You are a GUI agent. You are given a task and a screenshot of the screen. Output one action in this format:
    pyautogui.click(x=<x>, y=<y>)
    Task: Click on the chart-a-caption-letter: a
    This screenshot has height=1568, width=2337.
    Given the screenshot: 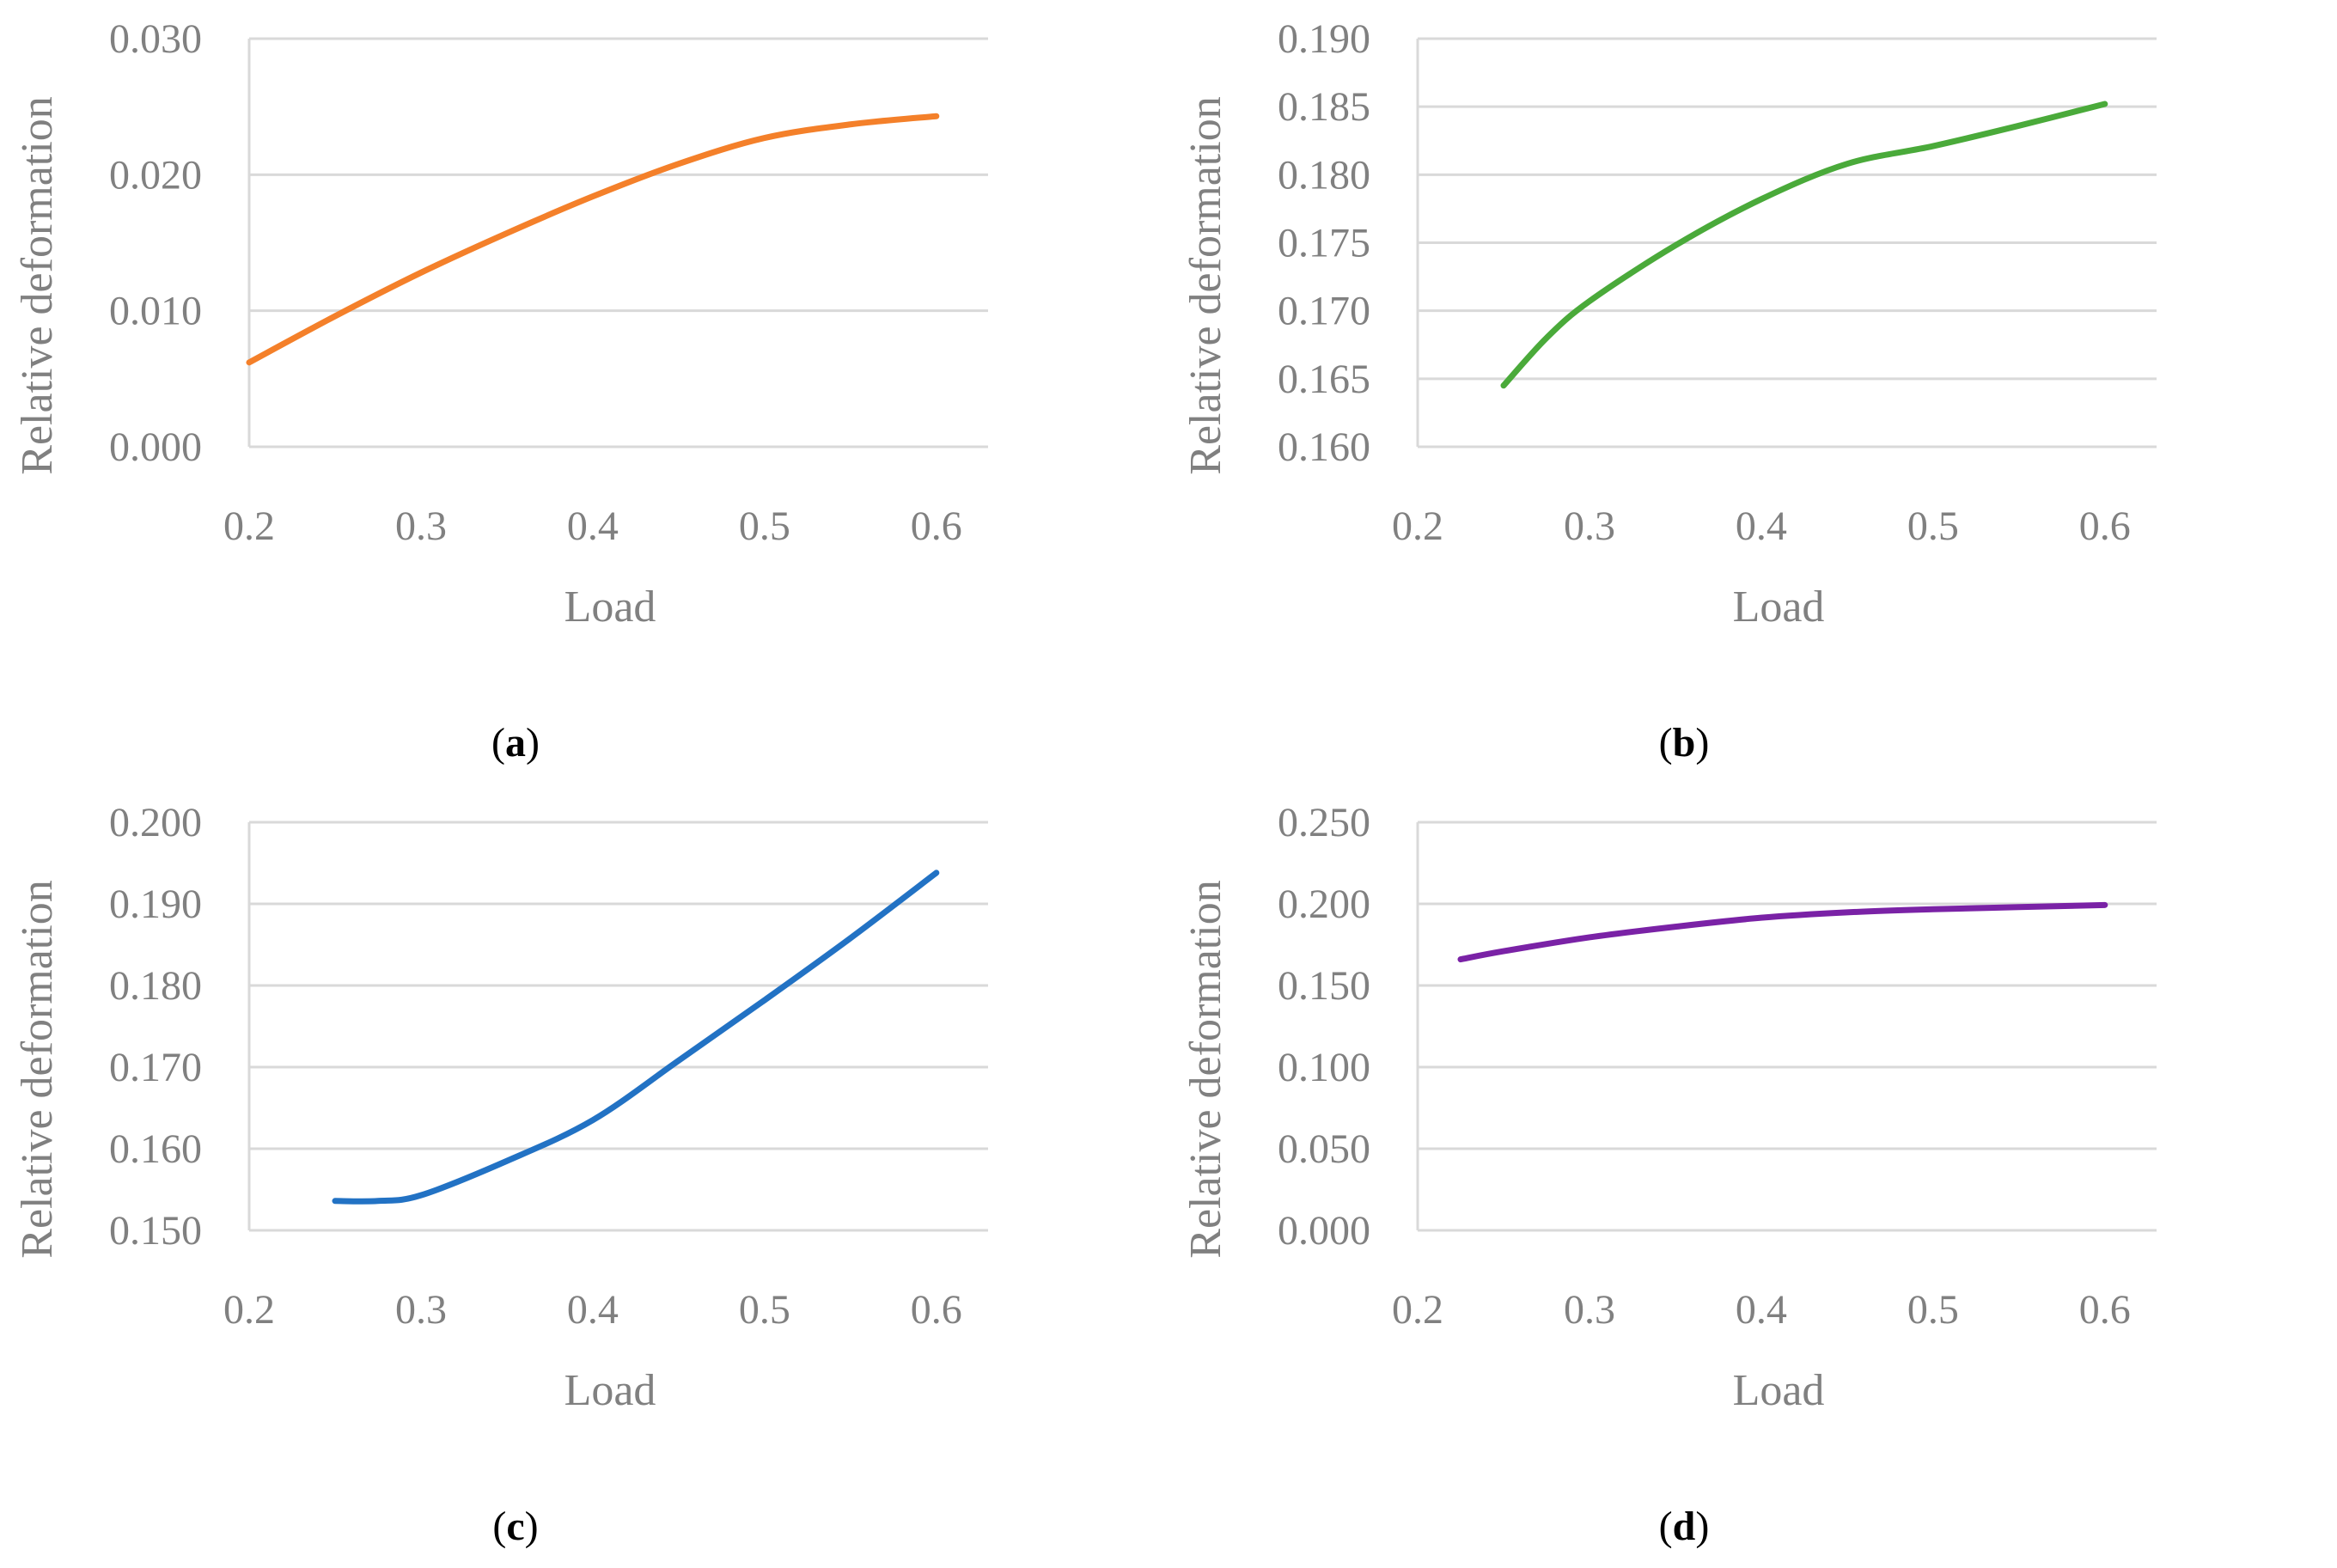 What is the action you would take?
    pyautogui.click(x=515, y=743)
    